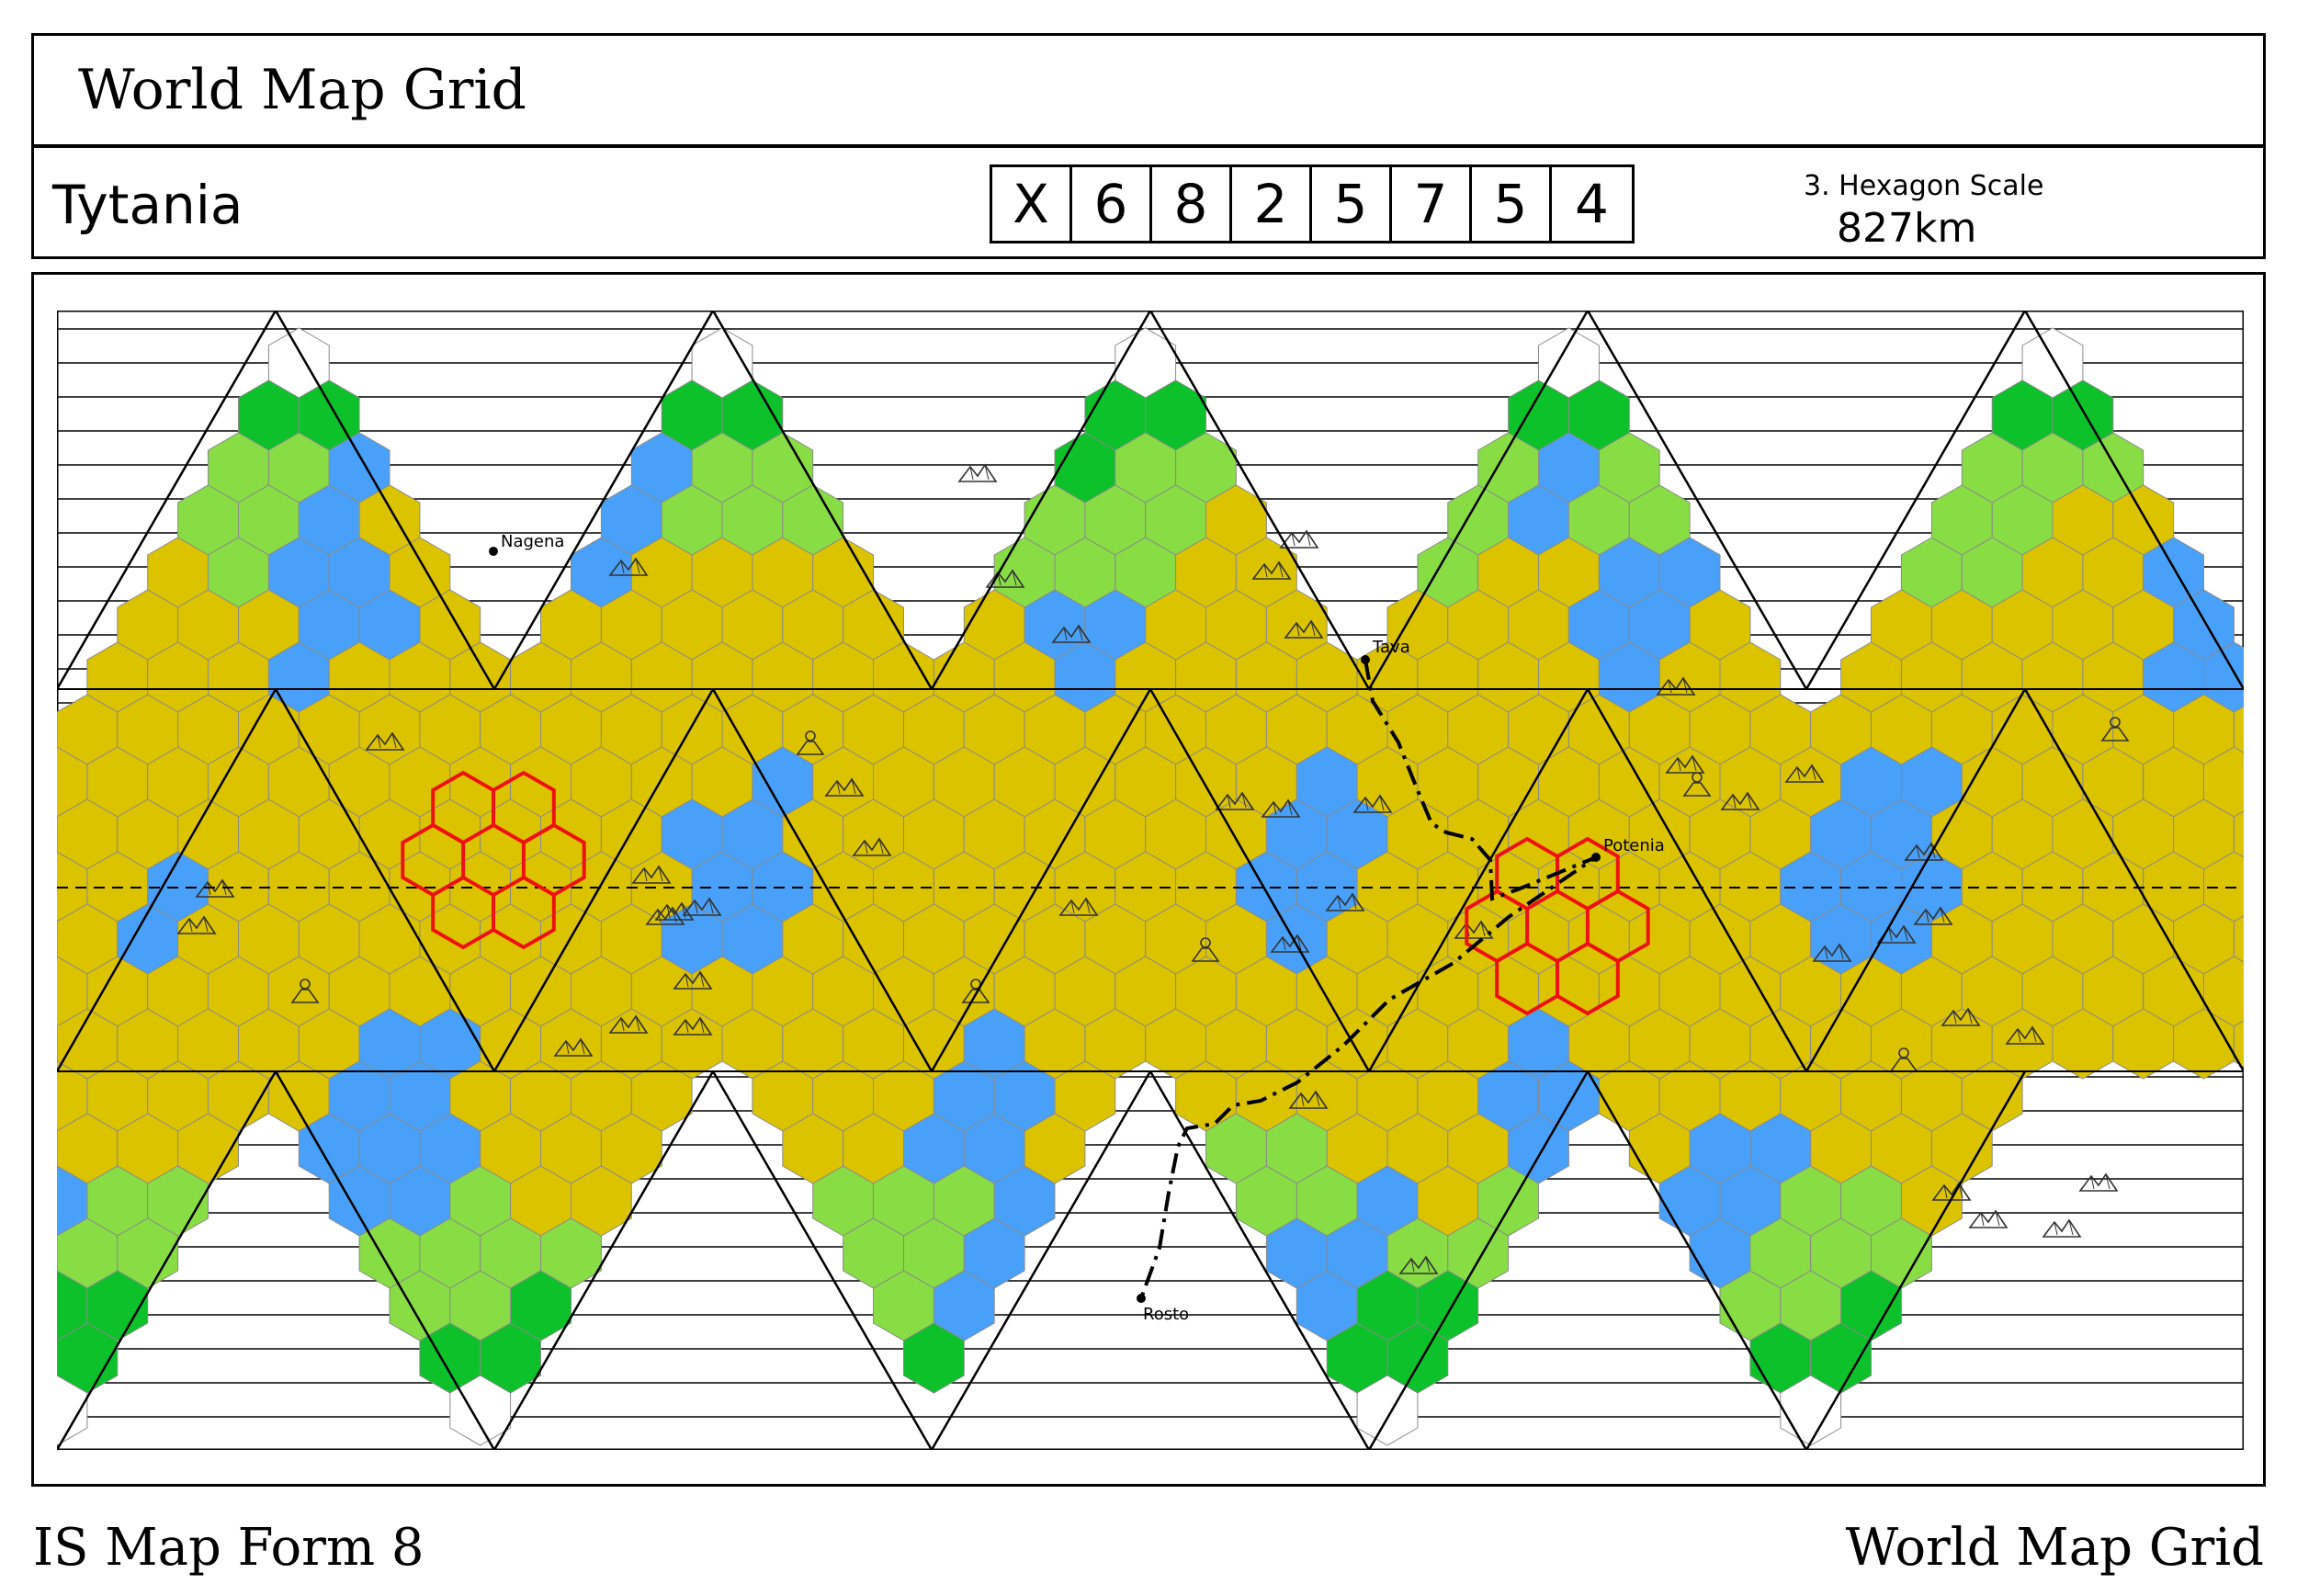  I want to click on hex-scale-value: 827km, so click(1907, 228).